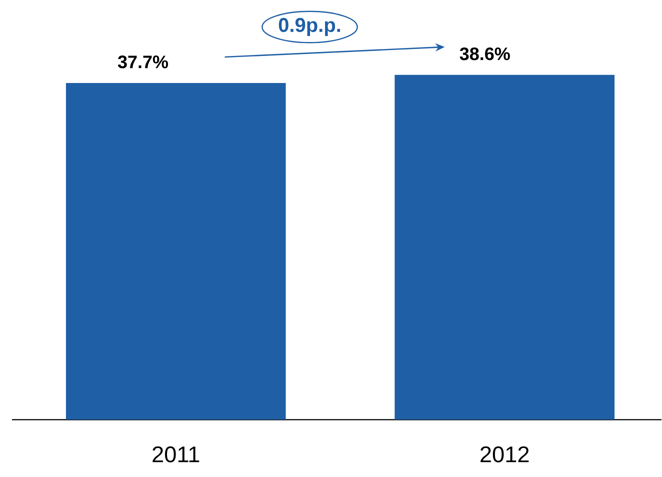 The image size is (662, 477). Describe the element at coordinates (309, 27) in the screenshot. I see `text: 0.9p.p.` at that location.